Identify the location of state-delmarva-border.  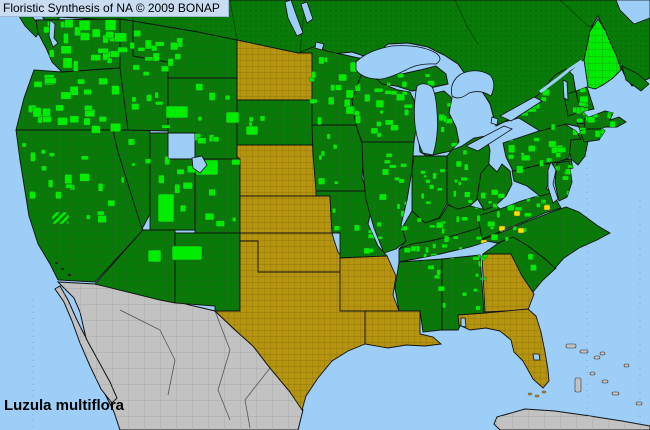
(563, 181).